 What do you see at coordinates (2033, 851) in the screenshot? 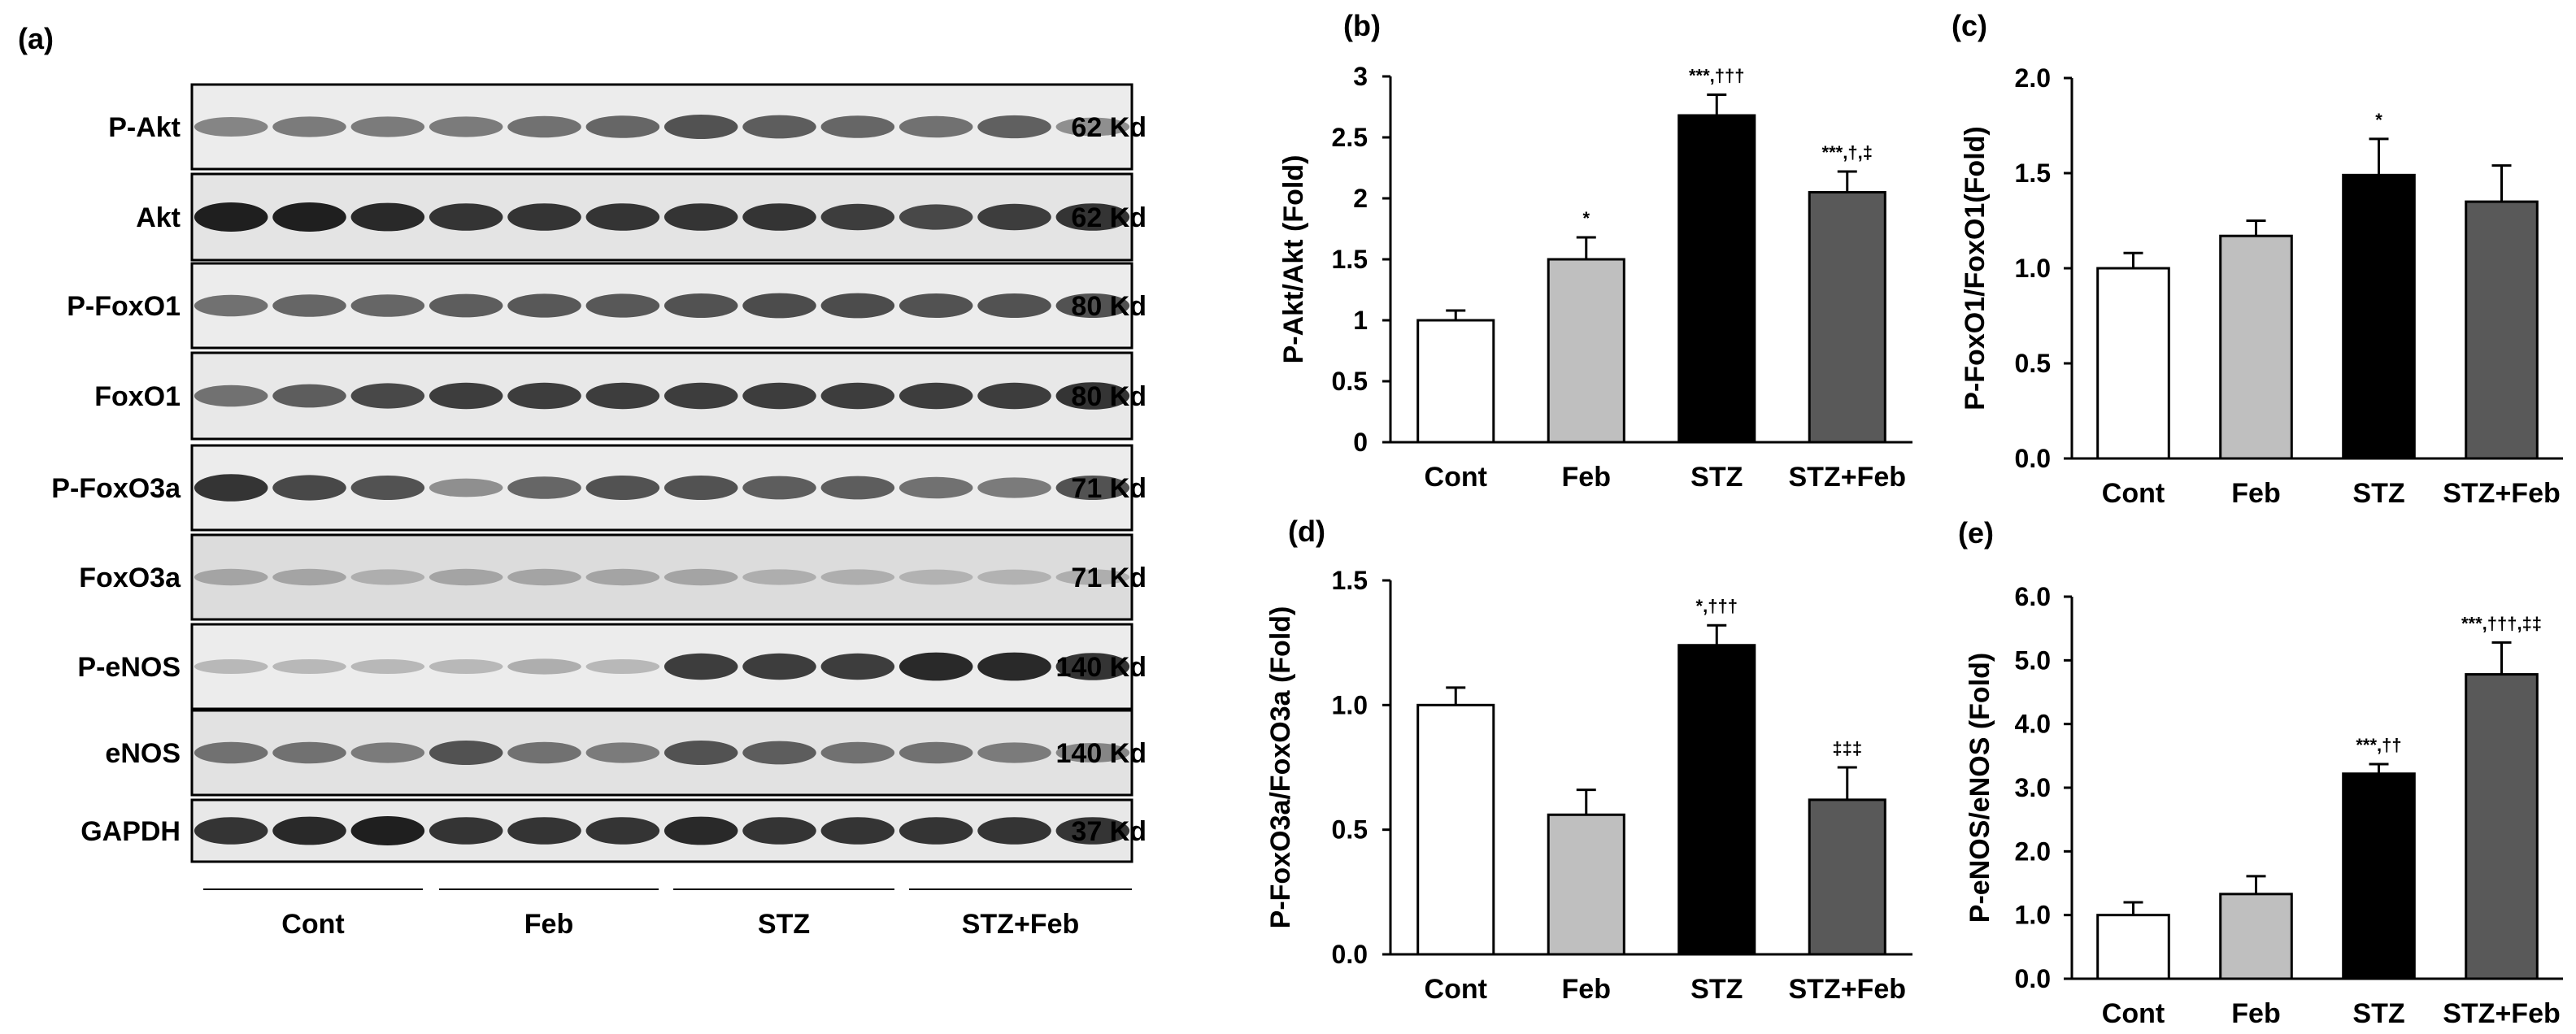
I see `y-tick-label: 2.0` at bounding box center [2033, 851].